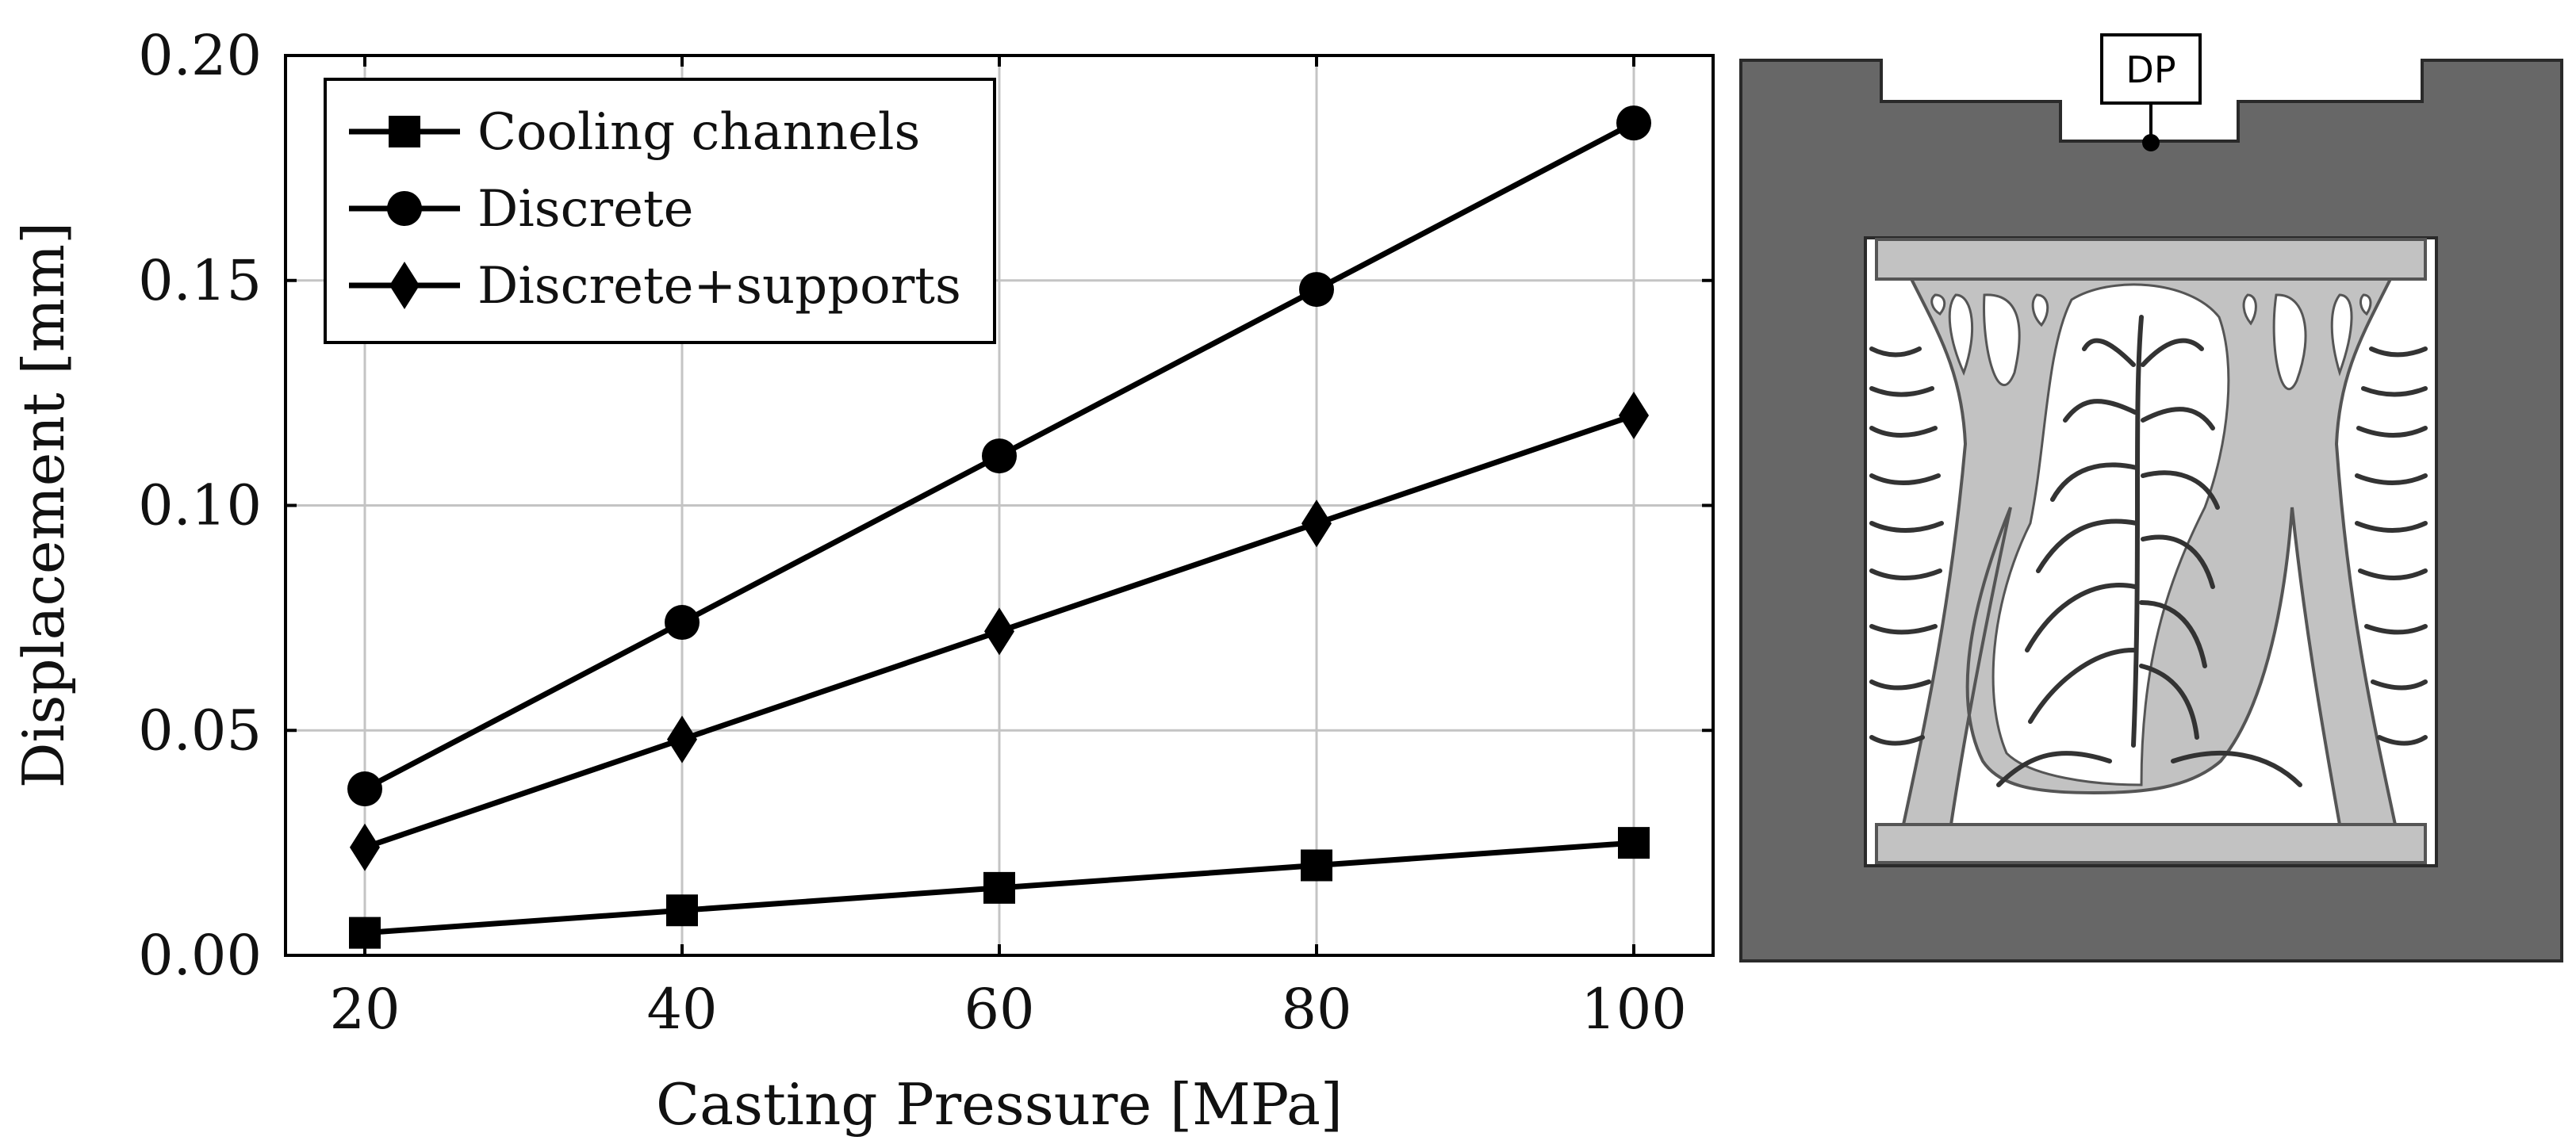 The height and width of the screenshot is (1148, 2576). What do you see at coordinates (43, 505) in the screenshot?
I see `y-axis-title: Displacement [mm]` at bounding box center [43, 505].